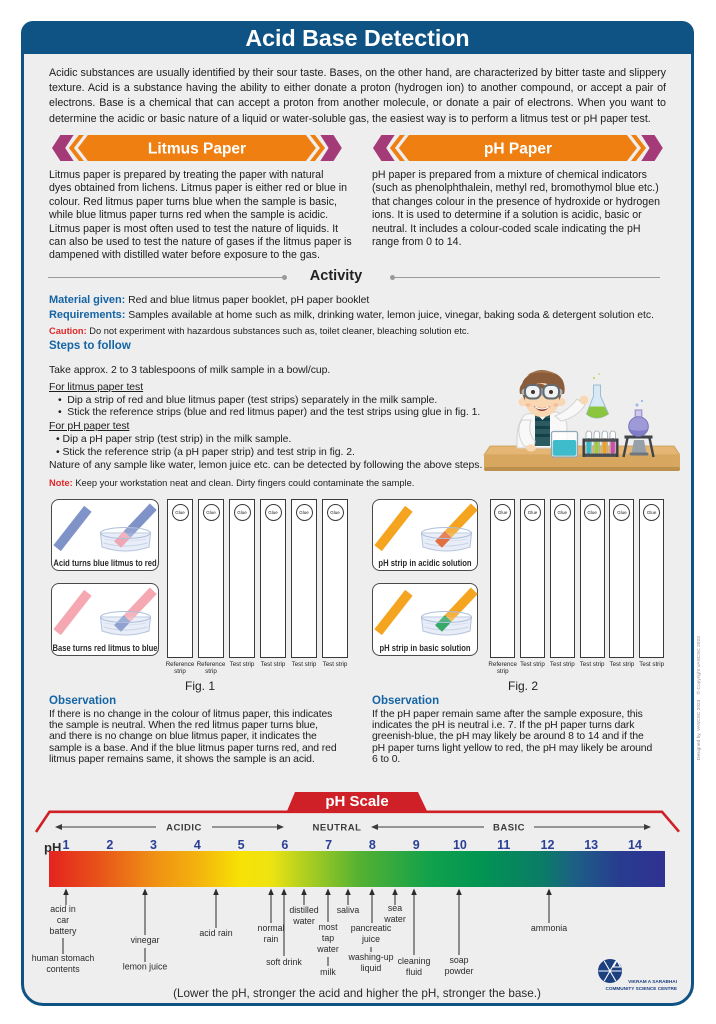 Image resolution: width=716 pixels, height=1024 pixels. Describe the element at coordinates (109, 845) in the screenshot. I see `svg-text: 2` at that location.